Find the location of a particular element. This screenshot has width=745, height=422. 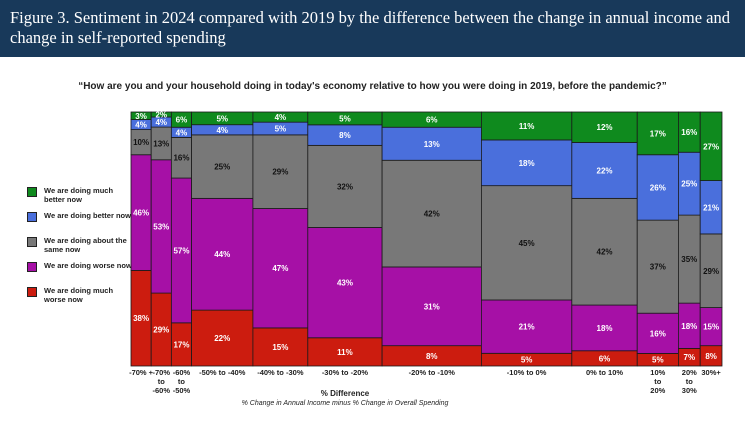

legend-swatch-much-better is located at coordinates (32, 192).